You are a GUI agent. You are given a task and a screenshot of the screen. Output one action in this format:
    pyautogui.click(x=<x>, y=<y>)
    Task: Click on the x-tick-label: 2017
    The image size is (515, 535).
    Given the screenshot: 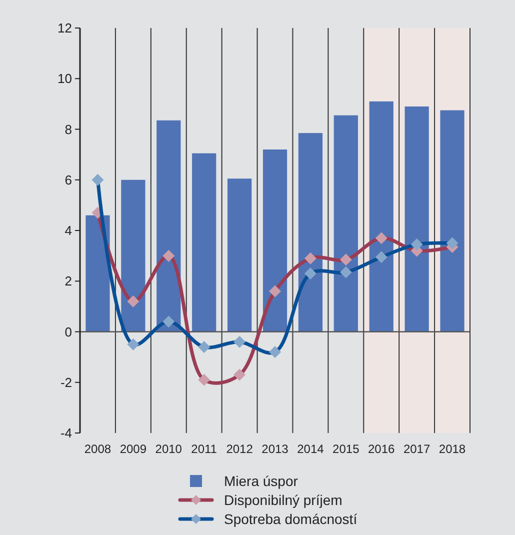 What is the action you would take?
    pyautogui.click(x=416, y=449)
    